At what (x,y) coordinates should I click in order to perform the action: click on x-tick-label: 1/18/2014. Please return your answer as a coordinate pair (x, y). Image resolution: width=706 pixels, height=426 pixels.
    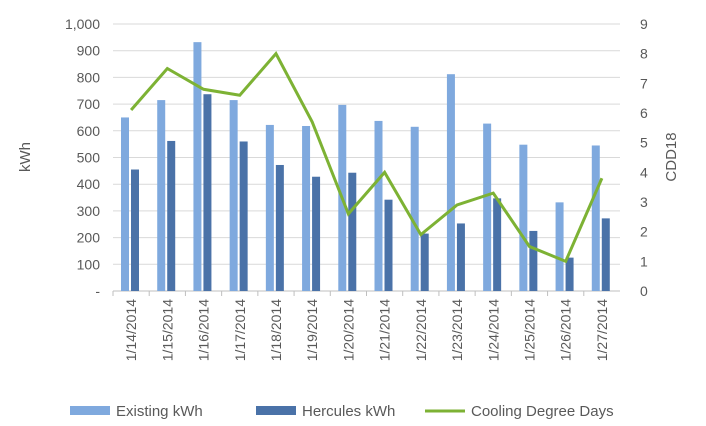
    Looking at the image, I should click on (276, 330).